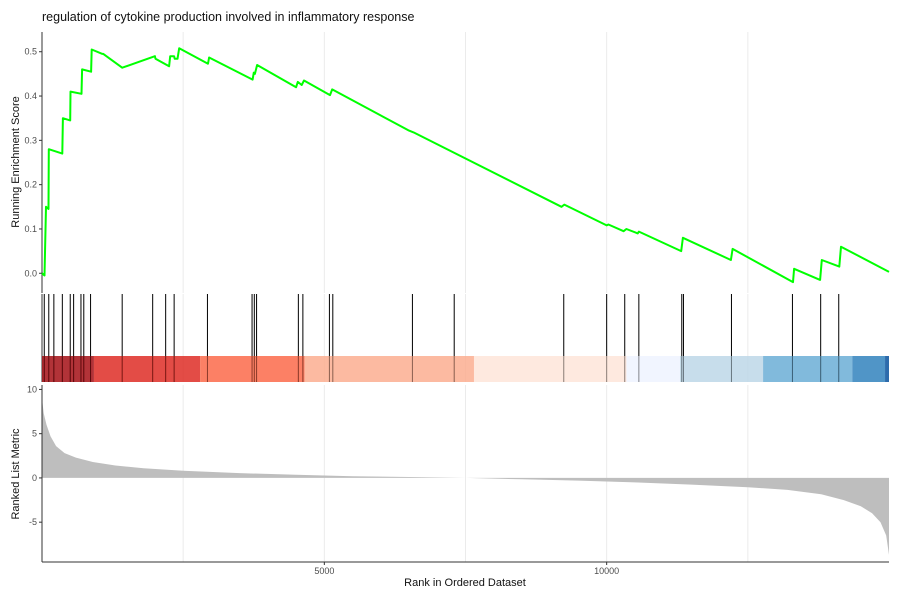 The width and height of the screenshot is (900, 600). Describe the element at coordinates (30, 96) in the screenshot. I see `y-tick-label: 0.4` at that location.